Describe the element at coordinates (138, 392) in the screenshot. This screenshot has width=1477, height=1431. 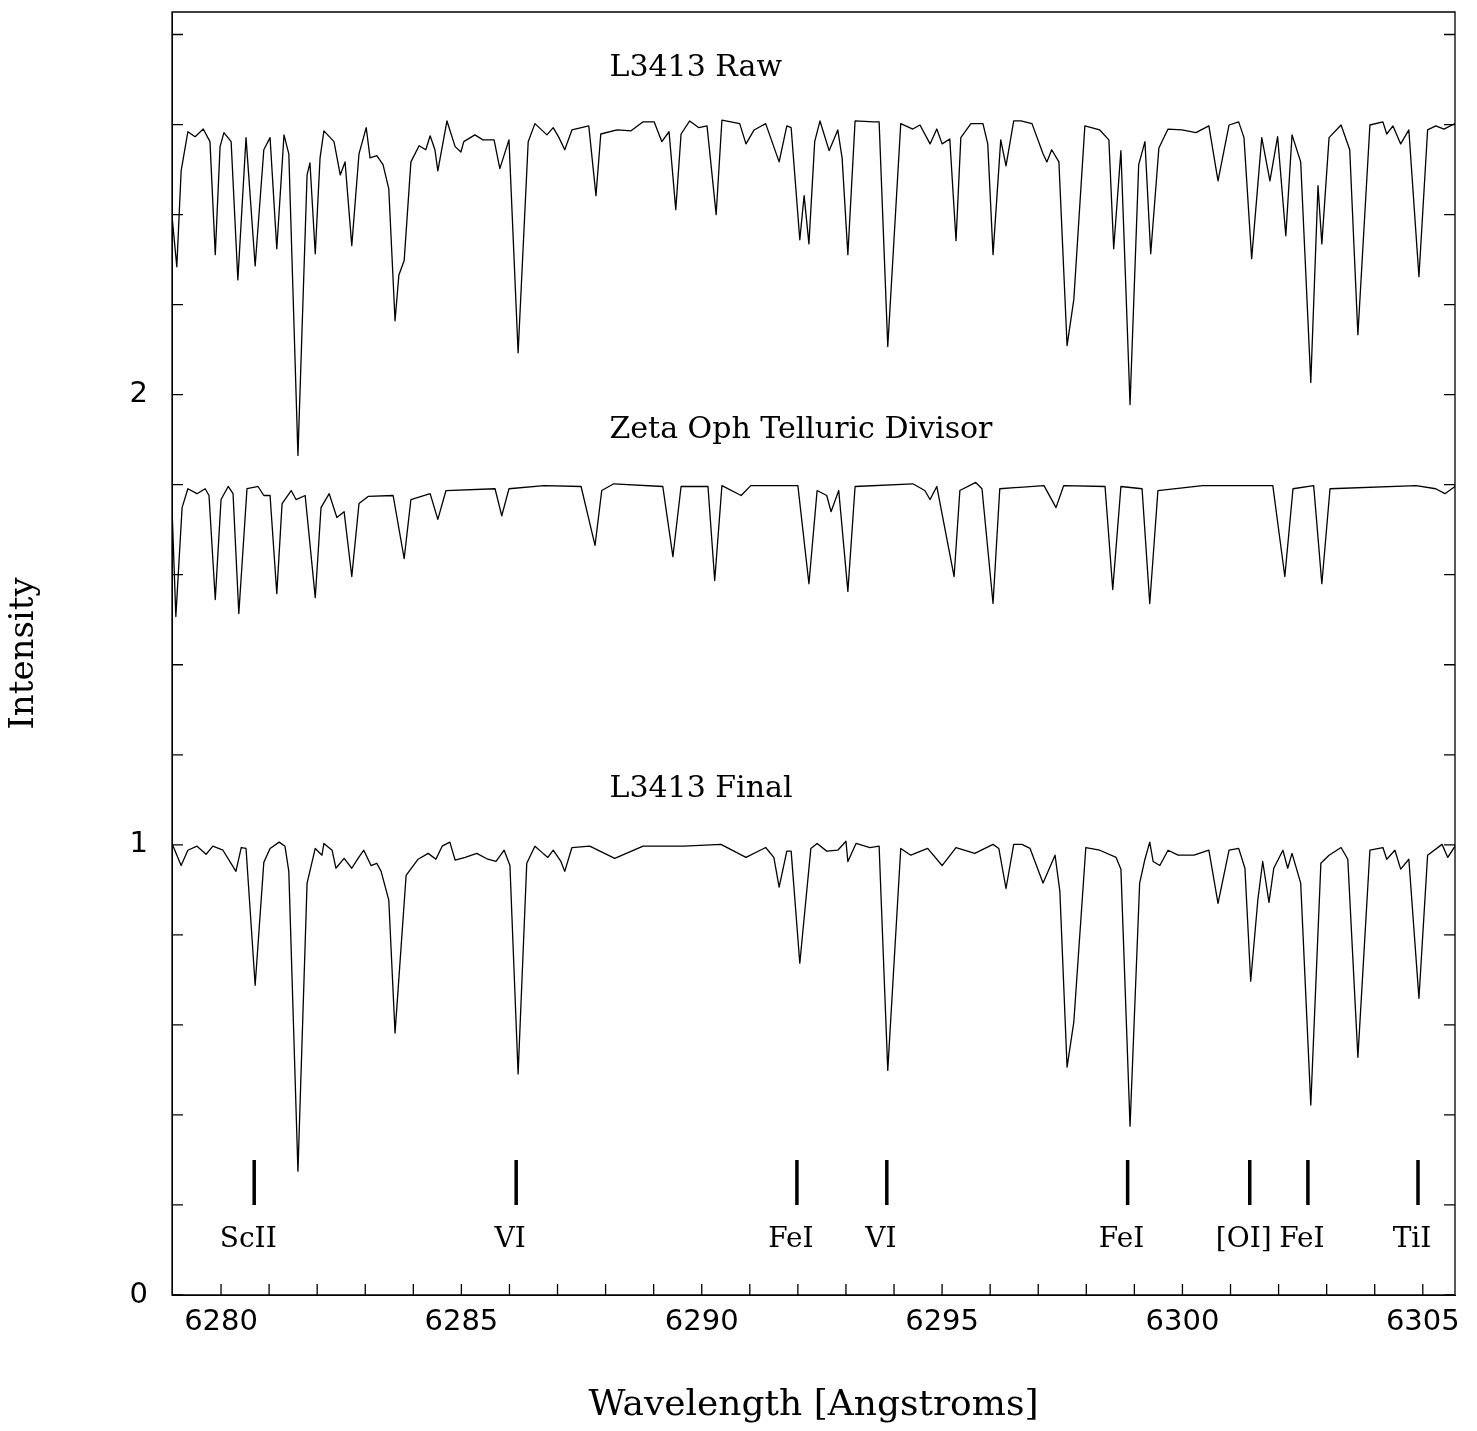
I see `y-tick-label: 2` at that location.